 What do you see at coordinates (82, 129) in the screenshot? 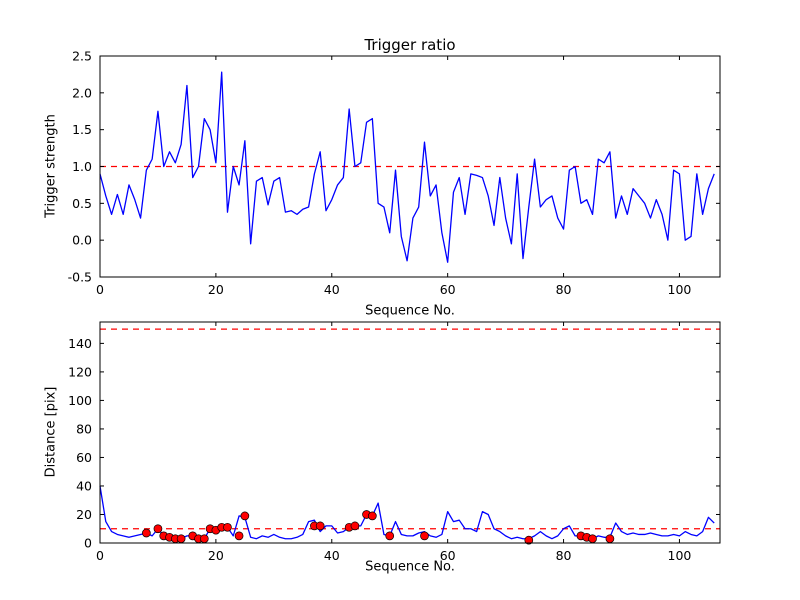
I see `top-y-tick-label: 1.5` at bounding box center [82, 129].